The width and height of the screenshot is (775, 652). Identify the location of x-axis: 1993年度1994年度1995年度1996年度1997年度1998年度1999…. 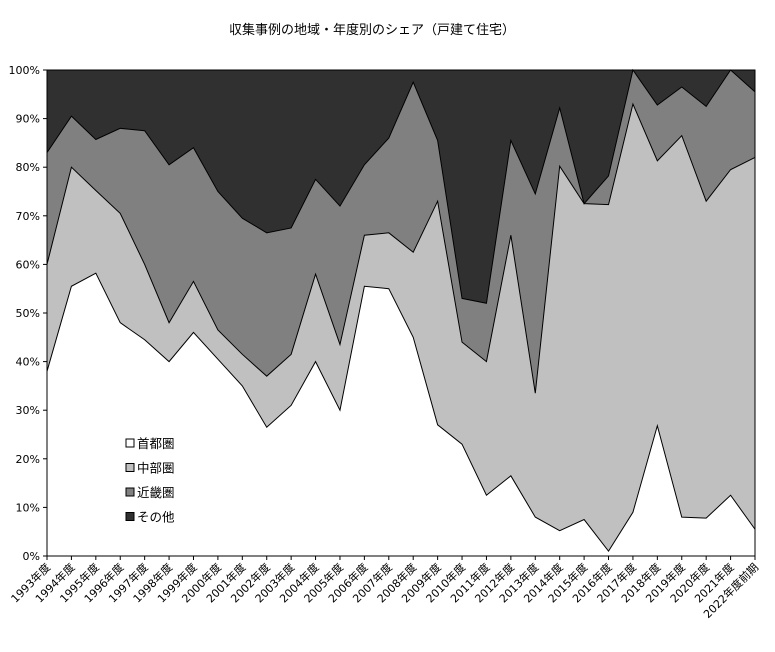
(384, 588).